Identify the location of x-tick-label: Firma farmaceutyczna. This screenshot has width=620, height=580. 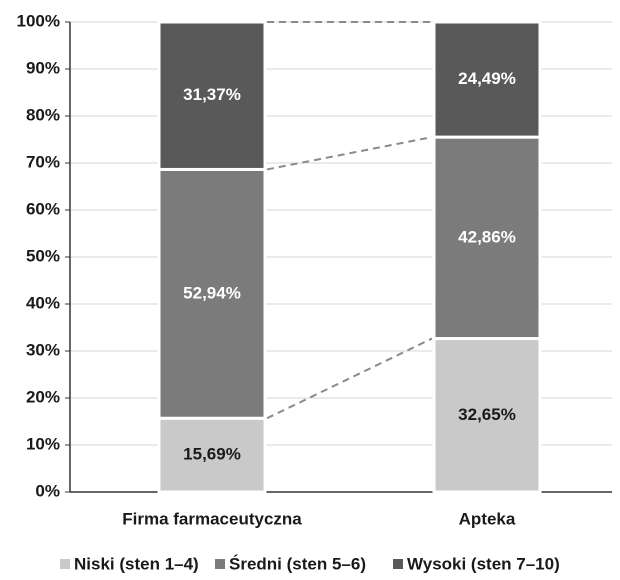
(212, 518).